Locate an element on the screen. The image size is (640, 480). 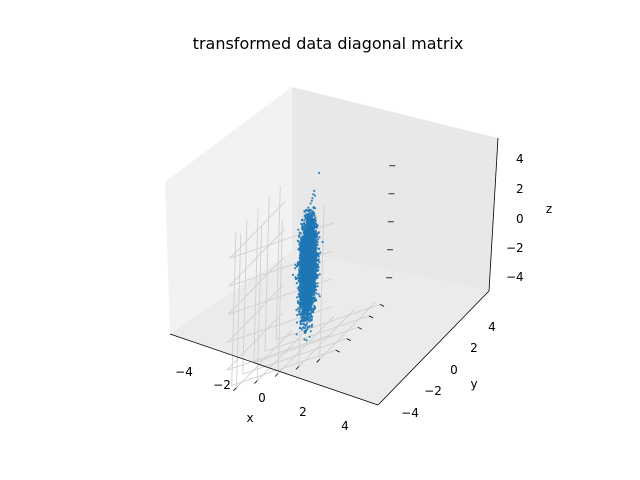
z-tick-label: 2 is located at coordinates (520, 189).